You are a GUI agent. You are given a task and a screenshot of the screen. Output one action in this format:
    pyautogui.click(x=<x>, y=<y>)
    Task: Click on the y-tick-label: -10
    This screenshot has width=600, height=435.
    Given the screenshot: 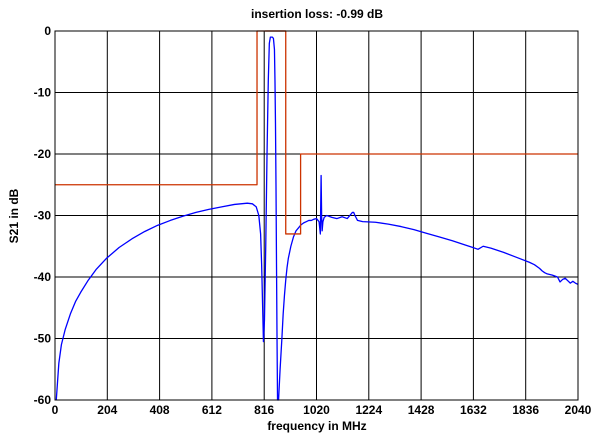 What is the action you would take?
    pyautogui.click(x=43, y=93)
    